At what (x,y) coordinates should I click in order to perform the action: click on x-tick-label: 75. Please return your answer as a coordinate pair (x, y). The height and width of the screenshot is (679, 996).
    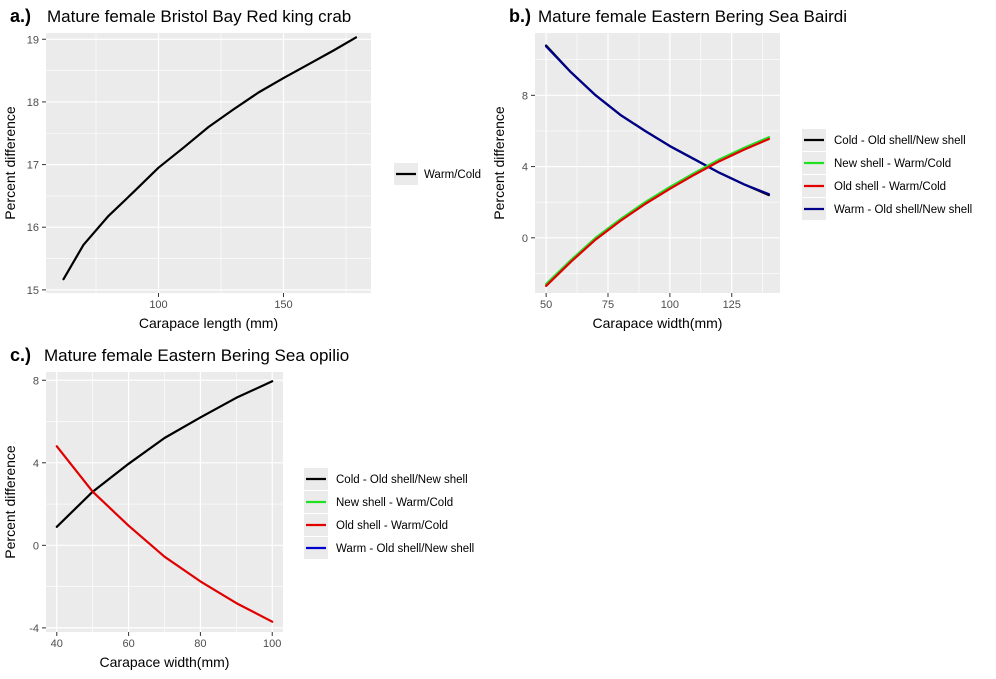
    Looking at the image, I should click on (608, 305).